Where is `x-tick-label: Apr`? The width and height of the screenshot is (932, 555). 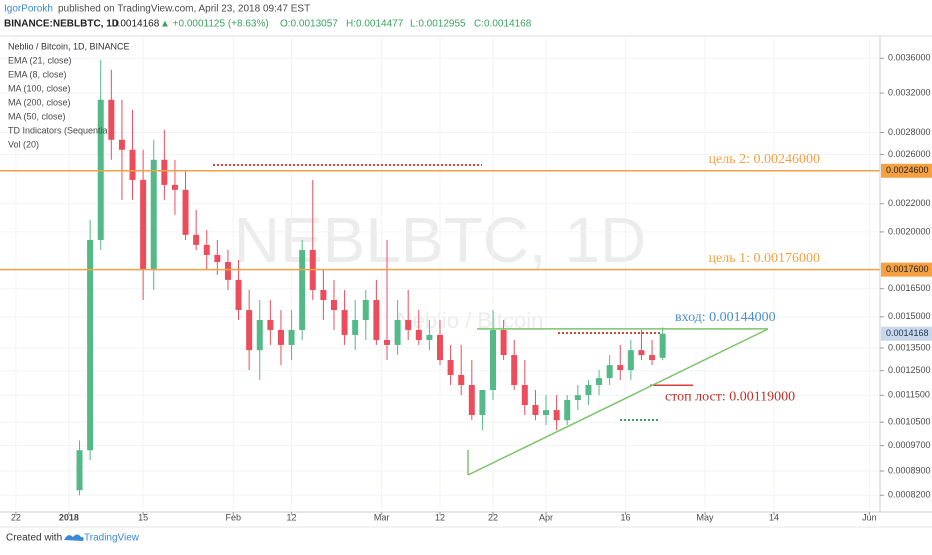
x-tick-label: Apr is located at coordinates (546, 517).